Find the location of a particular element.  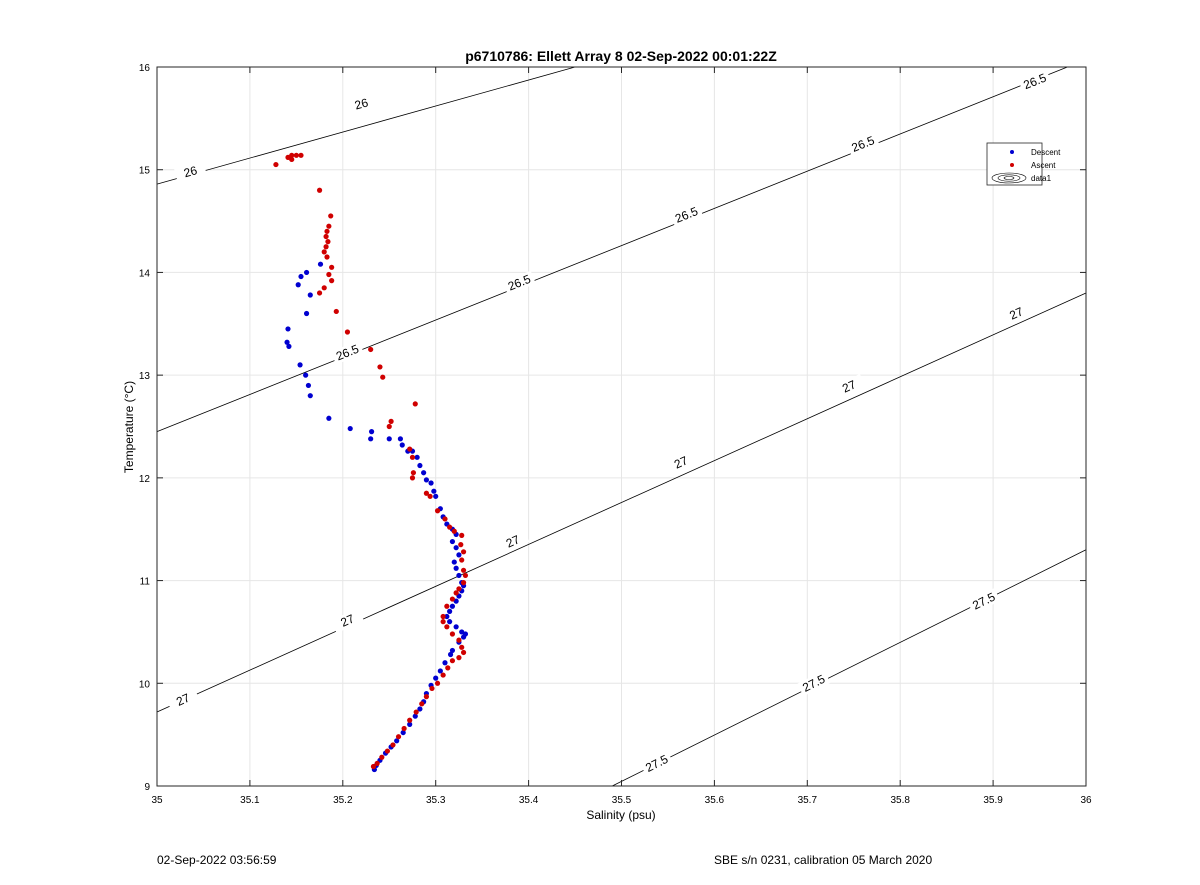

legend: Descent Ascent data1 is located at coordinates (1023, 164).